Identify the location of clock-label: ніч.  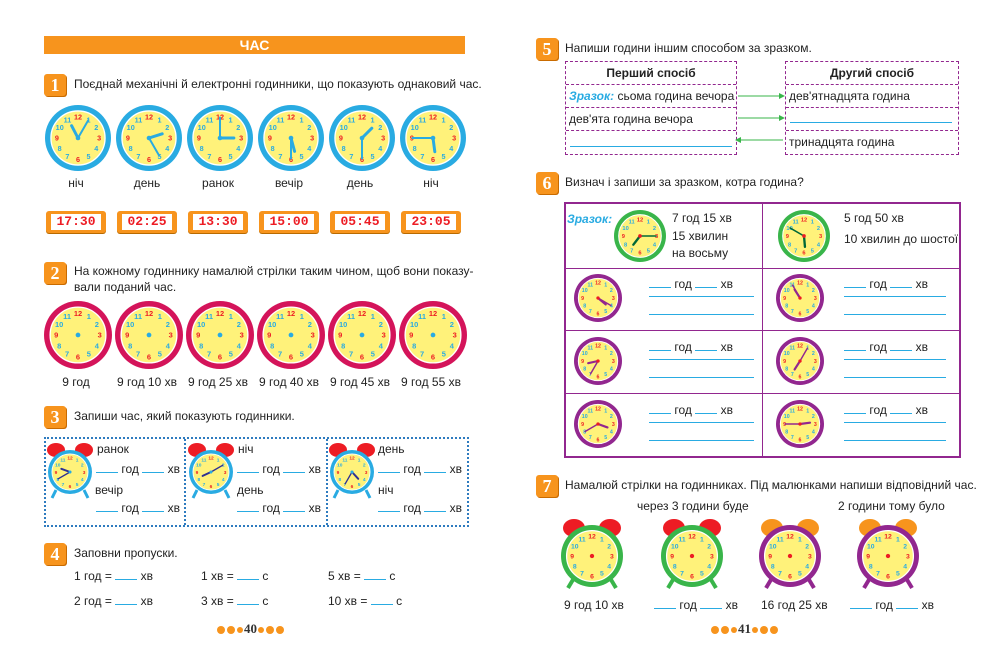
(76, 183).